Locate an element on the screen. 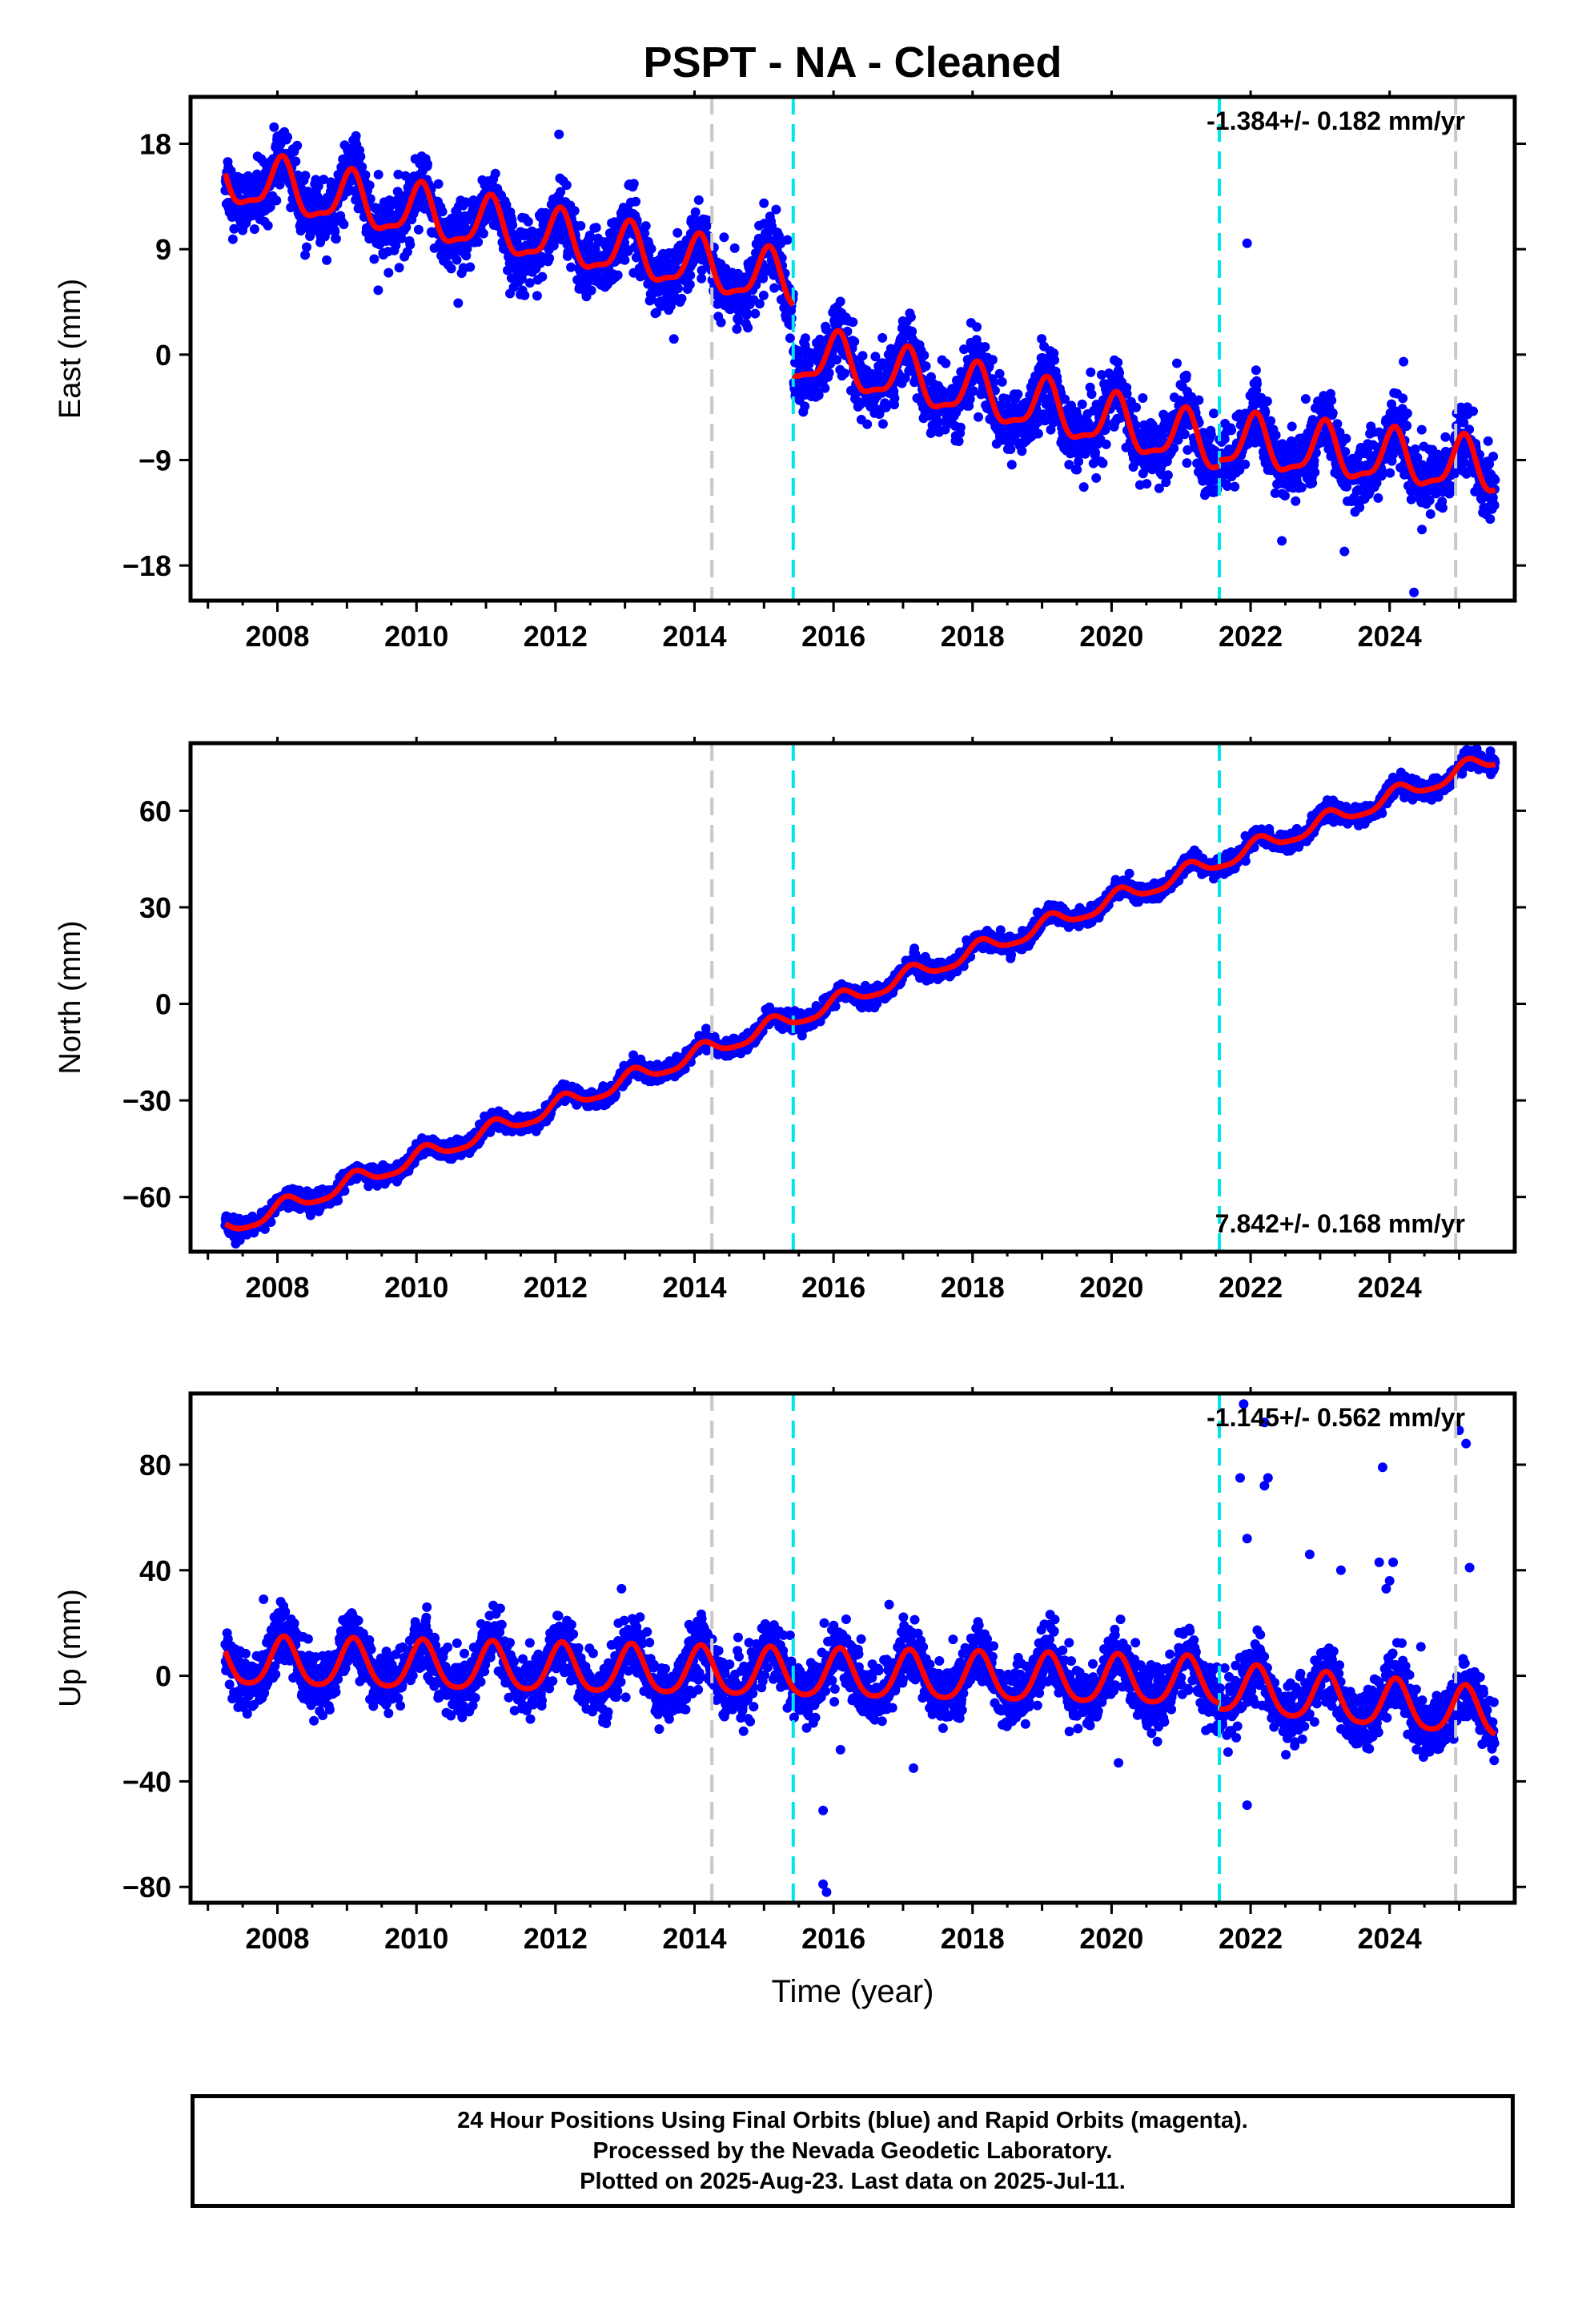 This screenshot has width=1582, height=2324. x-tick-label: 2016 is located at coordinates (833, 636).